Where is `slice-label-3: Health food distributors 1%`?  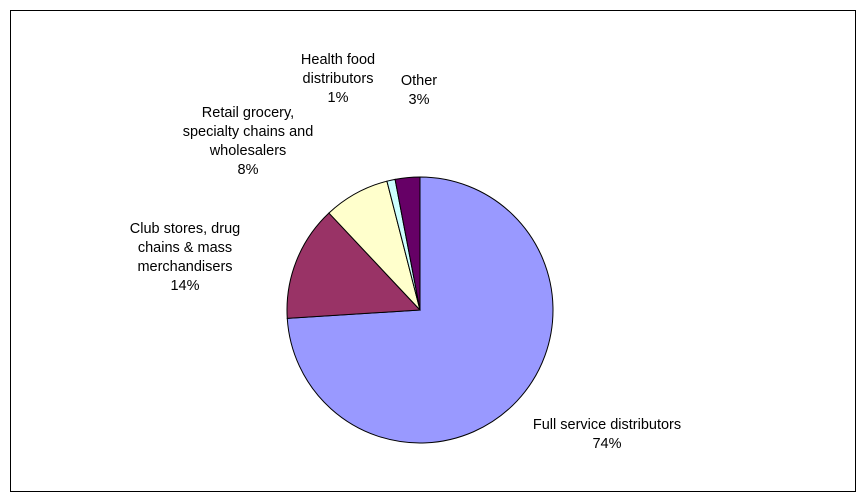 slice-label-3: Health food distributors 1% is located at coordinates (338, 79).